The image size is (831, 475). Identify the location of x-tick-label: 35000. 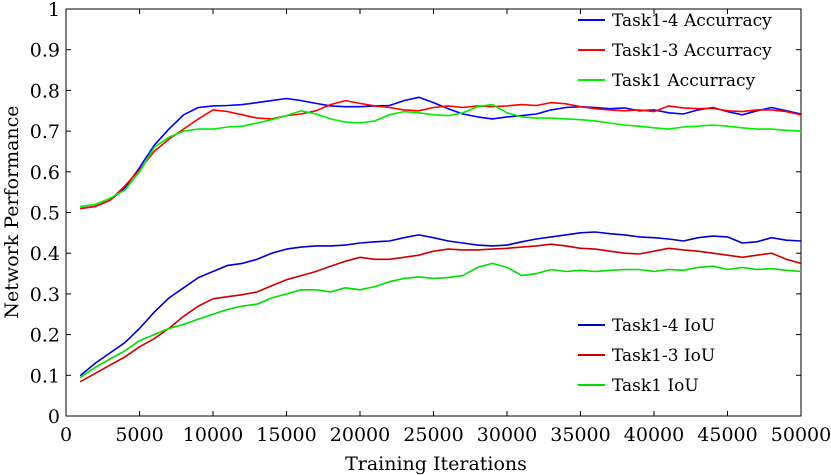
(580, 435).